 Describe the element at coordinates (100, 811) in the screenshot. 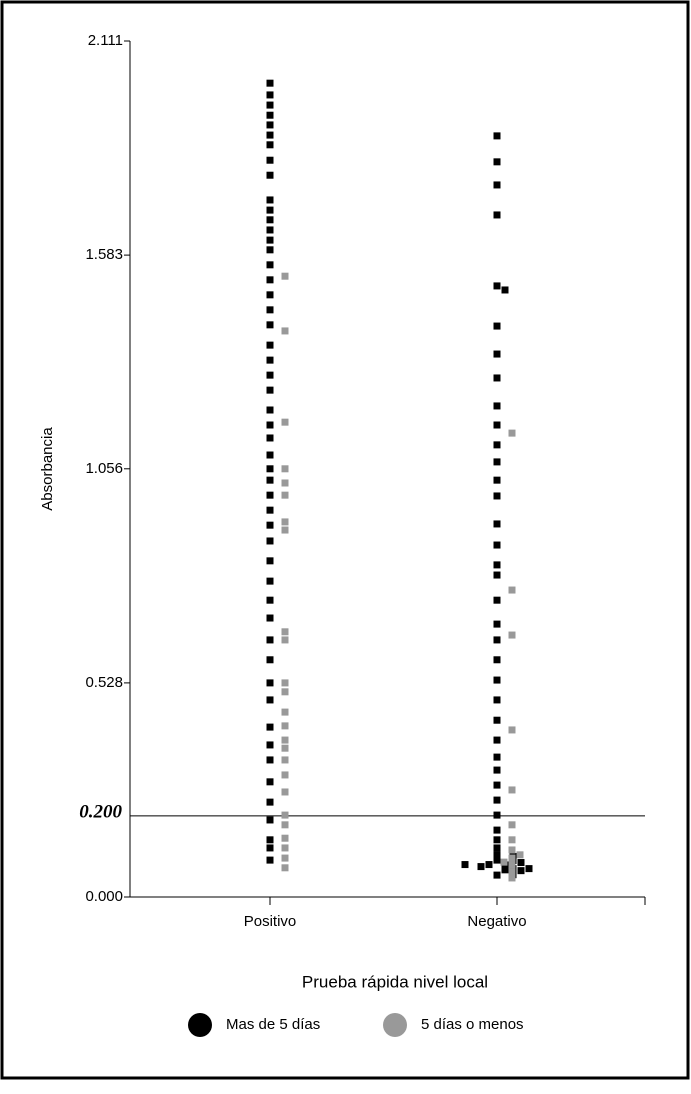

I see `threshold-label: 0.200` at that location.